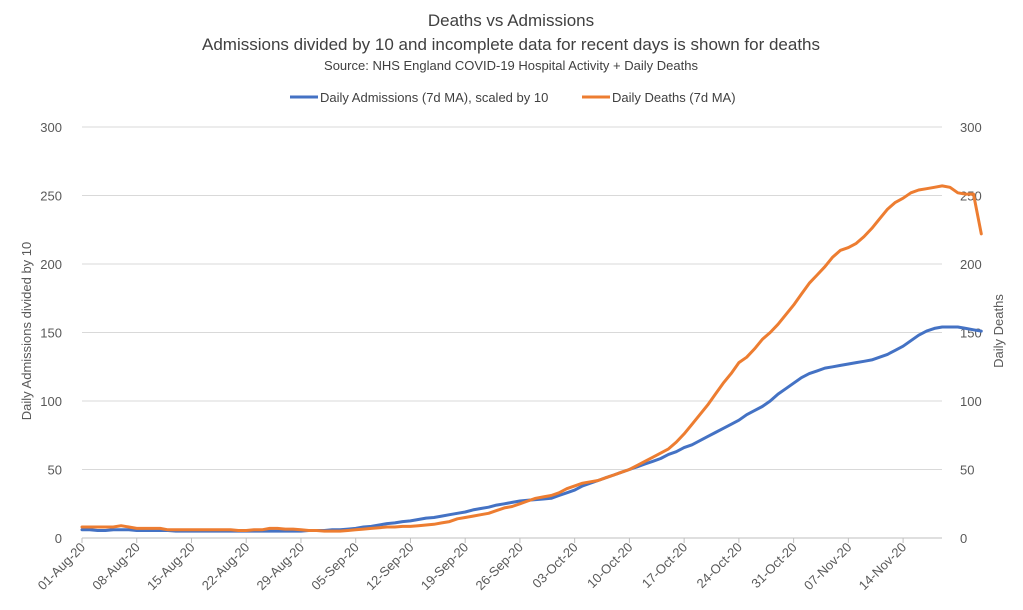 The width and height of the screenshot is (1023, 610). What do you see at coordinates (971, 196) in the screenshot?
I see `y-right-tick-label: 250` at bounding box center [971, 196].